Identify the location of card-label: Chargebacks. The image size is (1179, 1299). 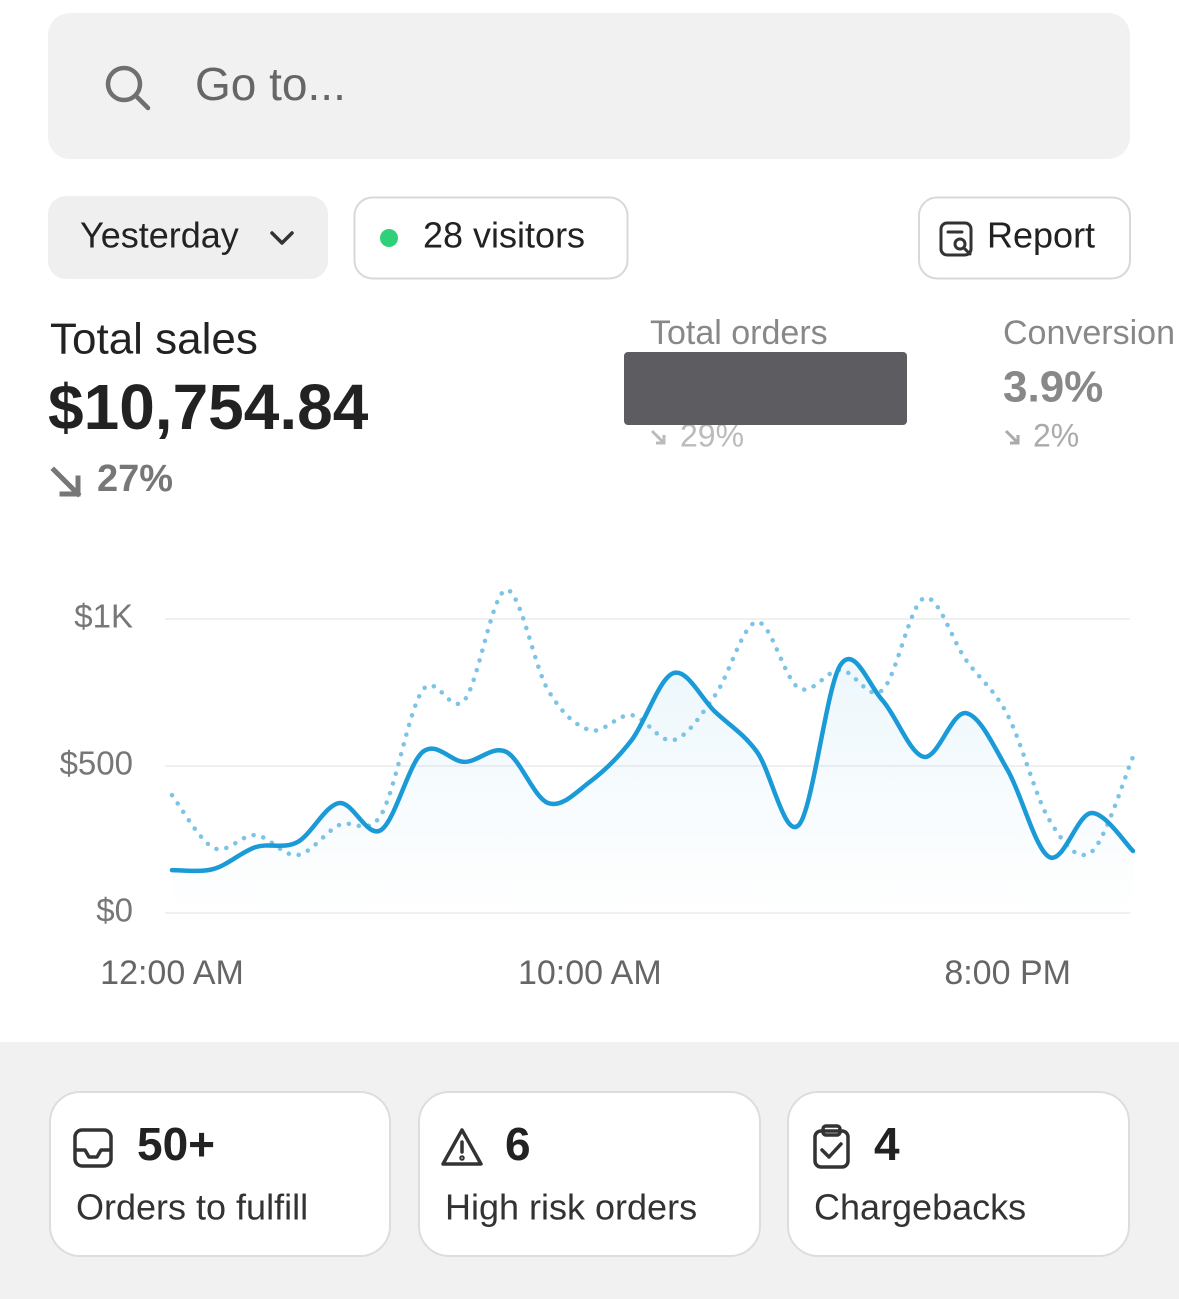
(920, 1207).